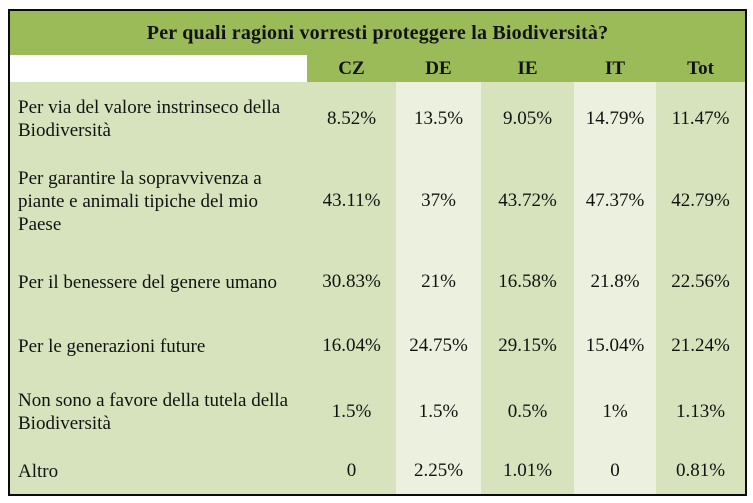 This screenshot has width=753, height=503. What do you see at coordinates (438, 118) in the screenshot?
I see `value-cell: 13.5%` at bounding box center [438, 118].